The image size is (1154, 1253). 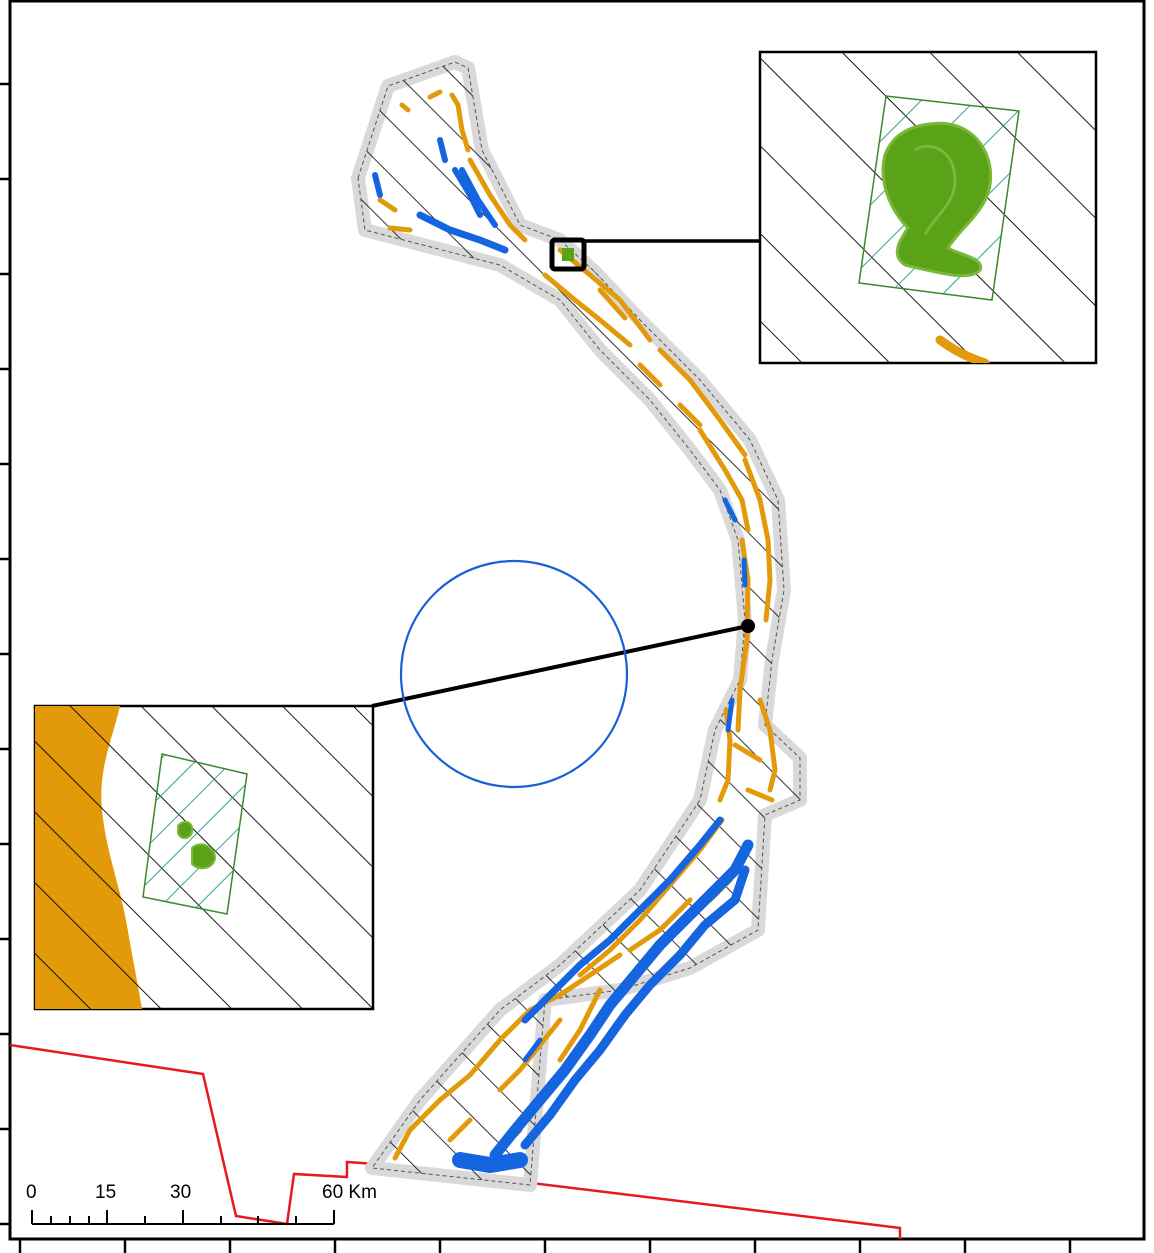 What do you see at coordinates (455, 1141) in the screenshot?
I see `administrative-boundary-line` at bounding box center [455, 1141].